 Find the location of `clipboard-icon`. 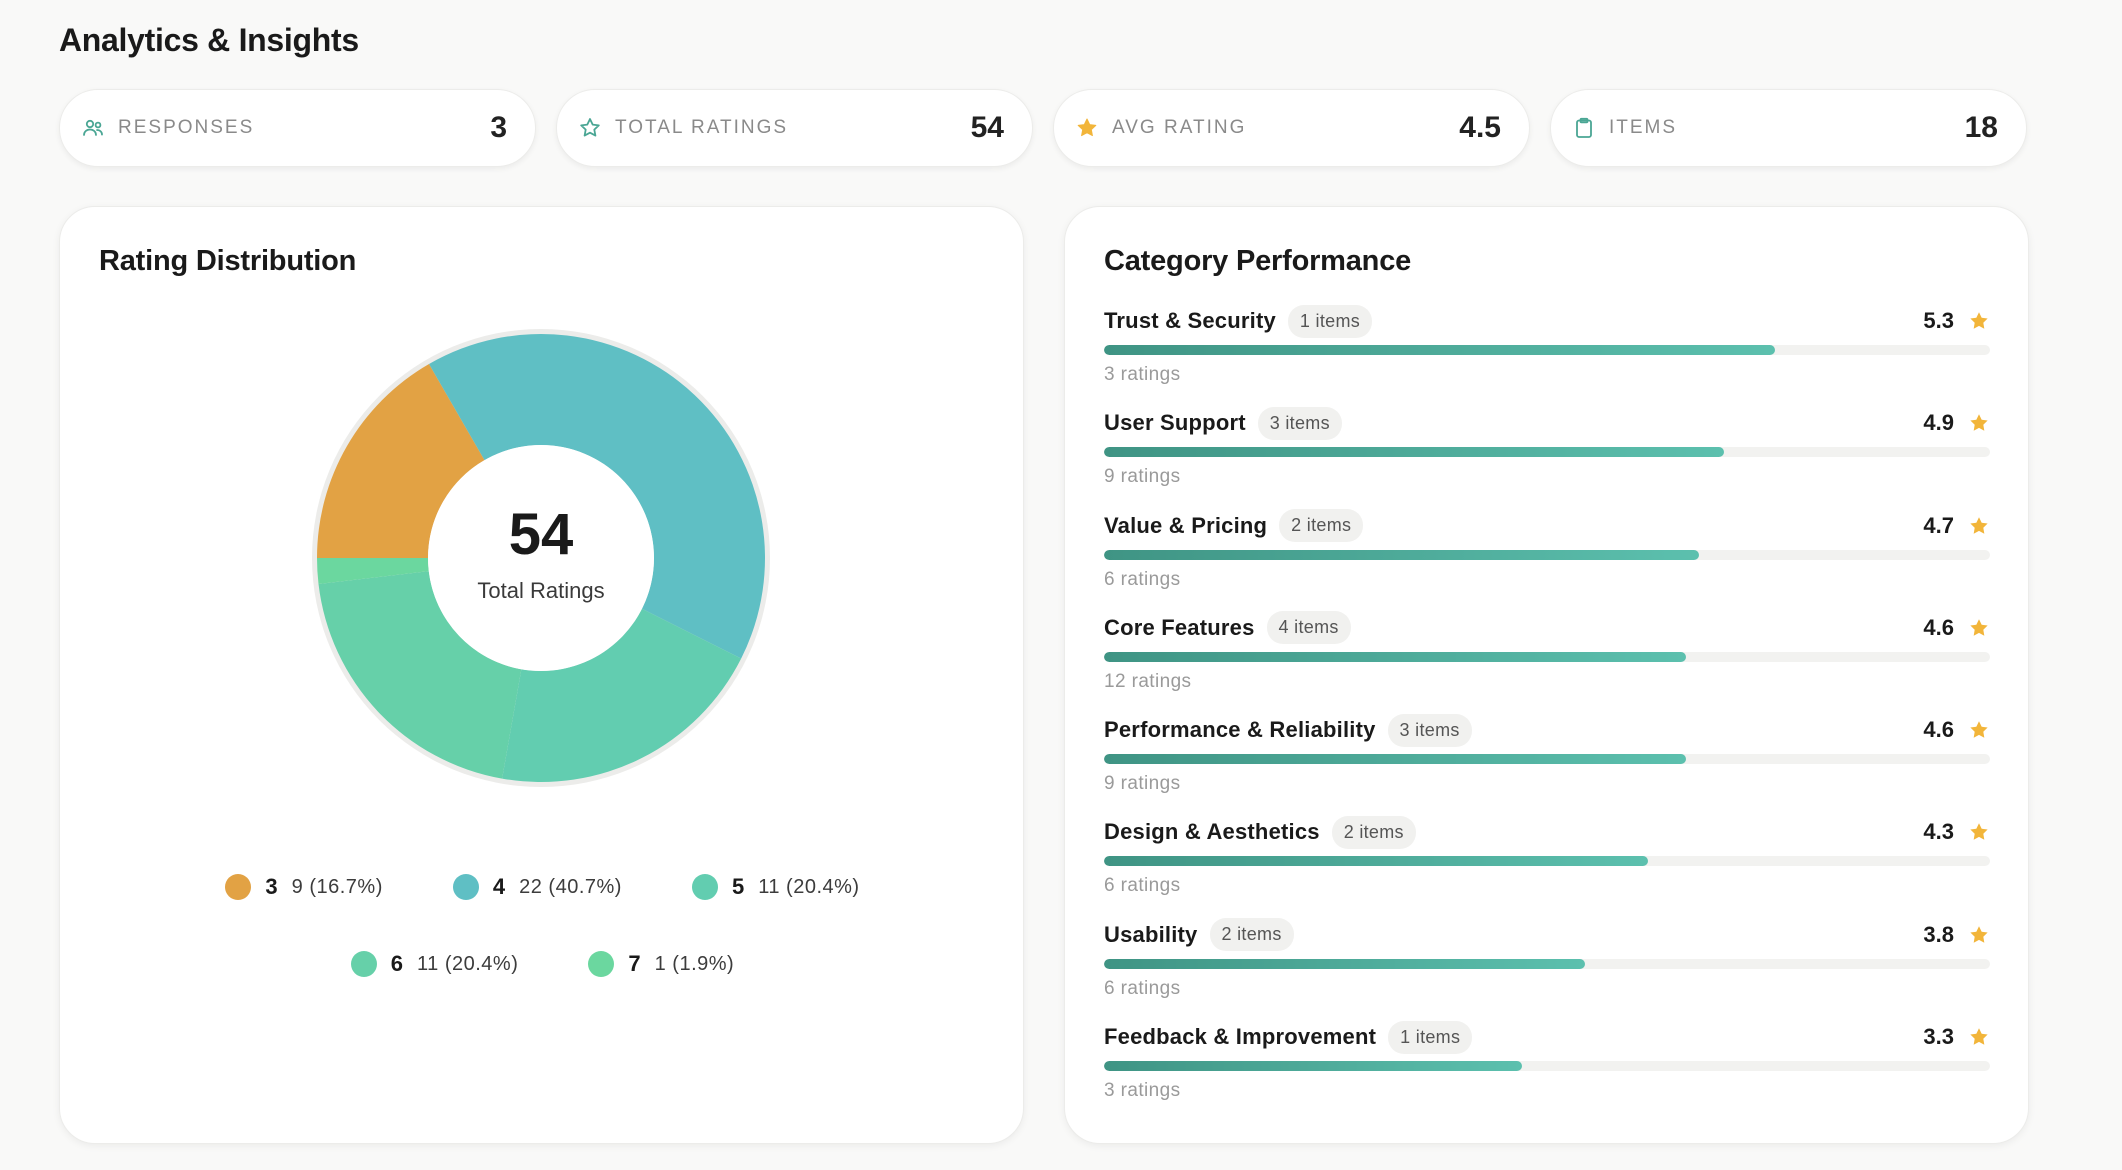

clipboard-icon is located at coordinates (1584, 128).